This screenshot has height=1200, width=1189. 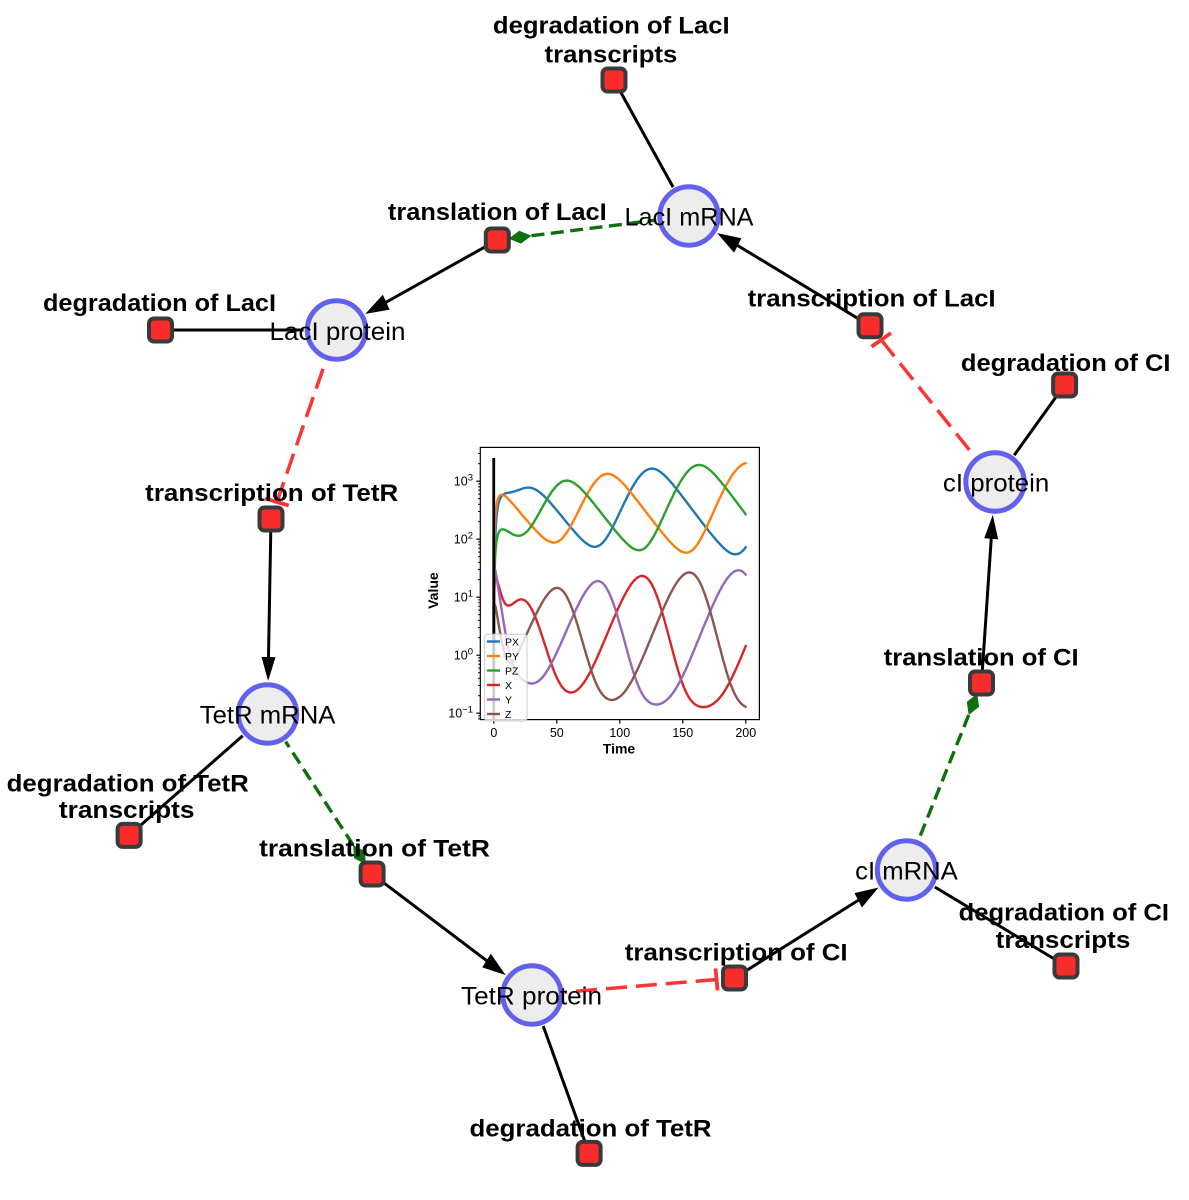 What do you see at coordinates (497, 212) in the screenshot?
I see `svg-text: translation of LacI` at bounding box center [497, 212].